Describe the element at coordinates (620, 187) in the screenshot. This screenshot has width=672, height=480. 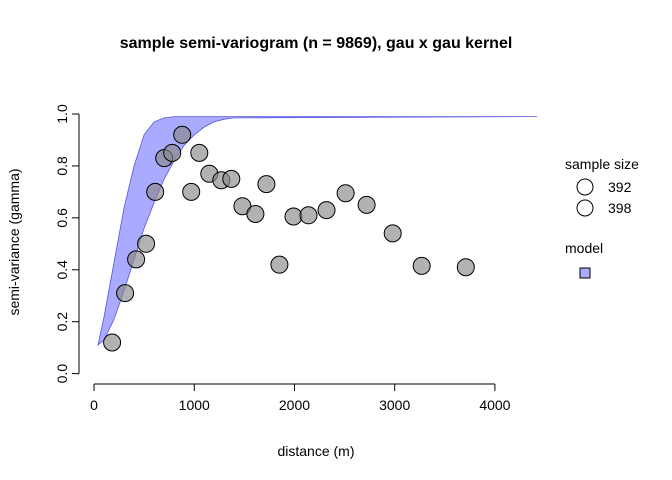
I see `legend-size-label-1: 392` at that location.